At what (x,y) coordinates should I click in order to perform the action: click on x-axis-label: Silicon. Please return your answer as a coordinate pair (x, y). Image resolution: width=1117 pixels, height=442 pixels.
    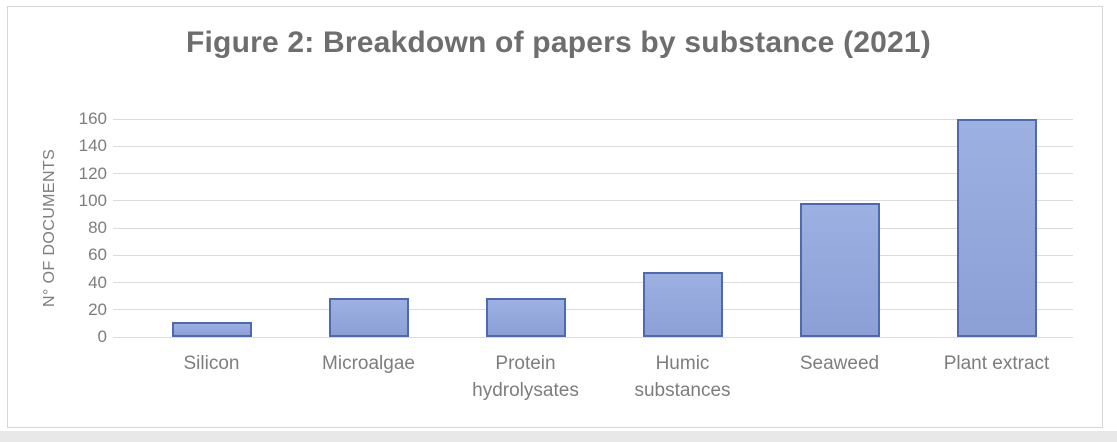
    Looking at the image, I should click on (211, 363).